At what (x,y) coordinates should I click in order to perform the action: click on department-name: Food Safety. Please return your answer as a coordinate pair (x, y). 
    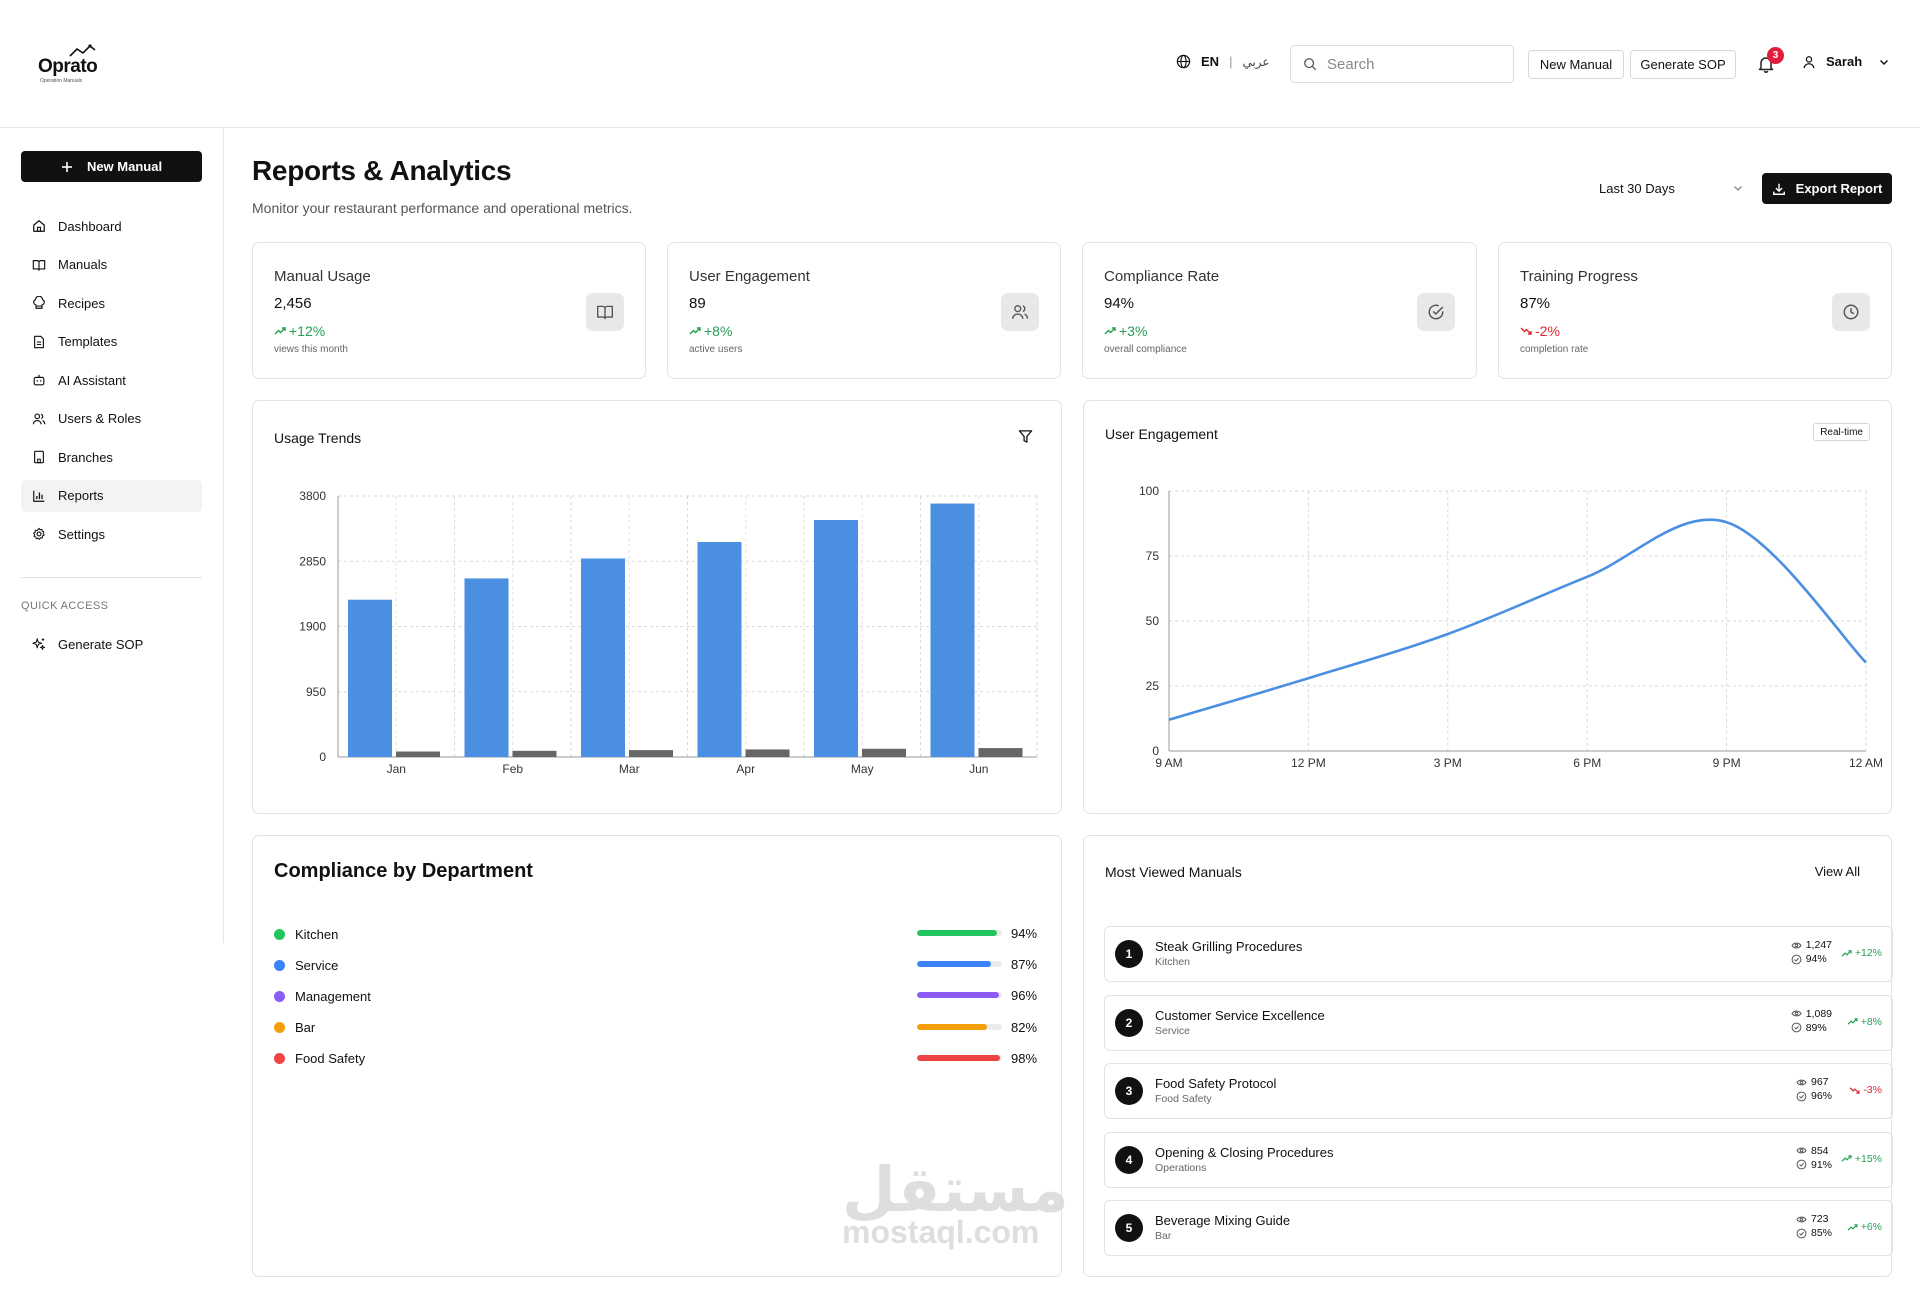
    Looking at the image, I should click on (330, 1059).